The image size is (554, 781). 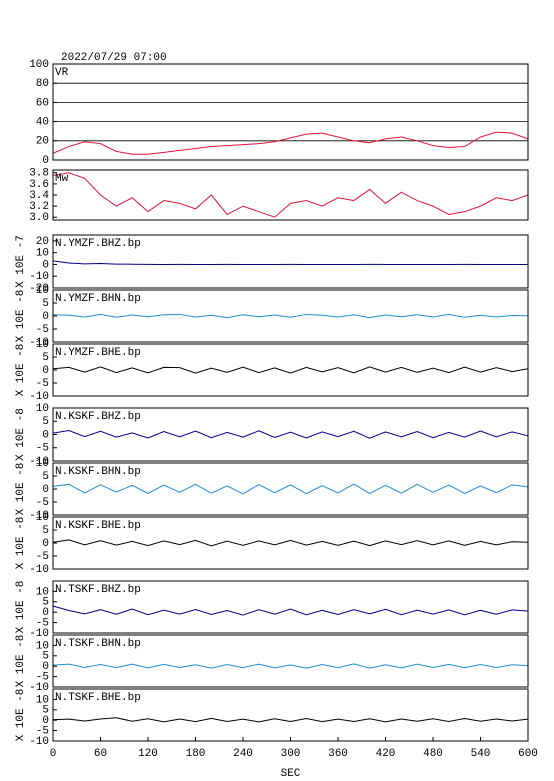 I want to click on y-tick-label: -20, so click(x=39, y=289).